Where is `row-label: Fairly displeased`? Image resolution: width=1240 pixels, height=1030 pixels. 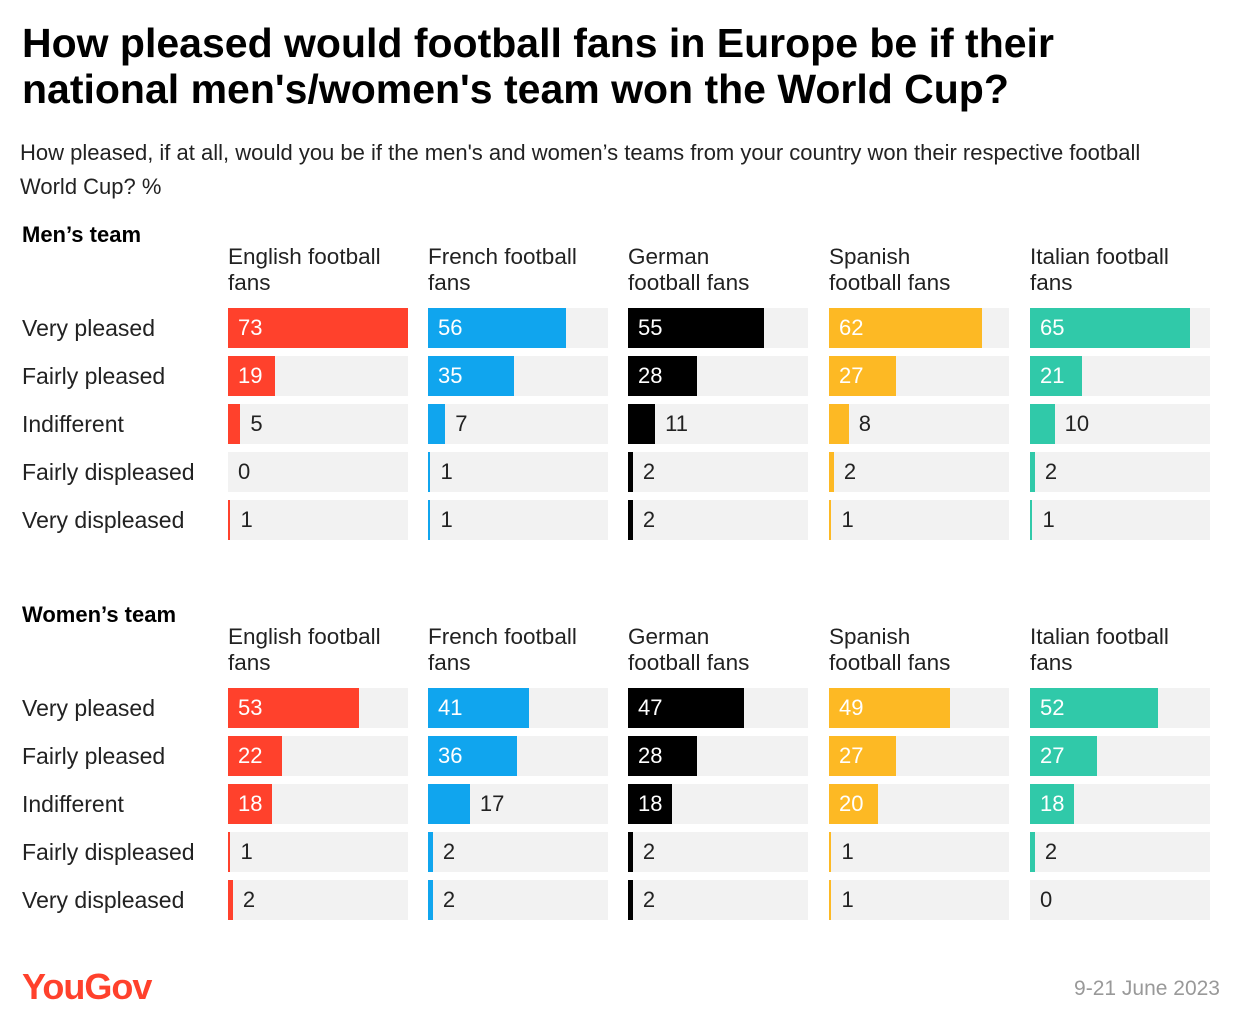
row-label: Fairly displeased is located at coordinates (108, 472).